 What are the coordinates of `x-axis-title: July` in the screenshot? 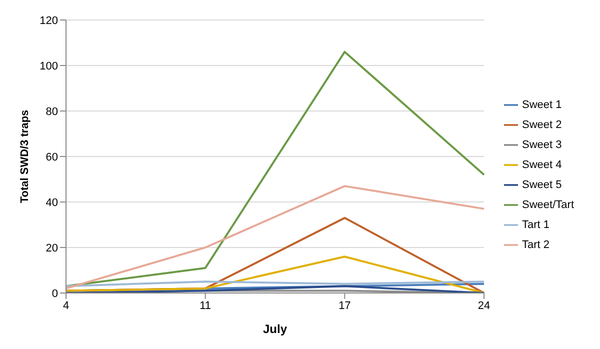 It's located at (275, 329).